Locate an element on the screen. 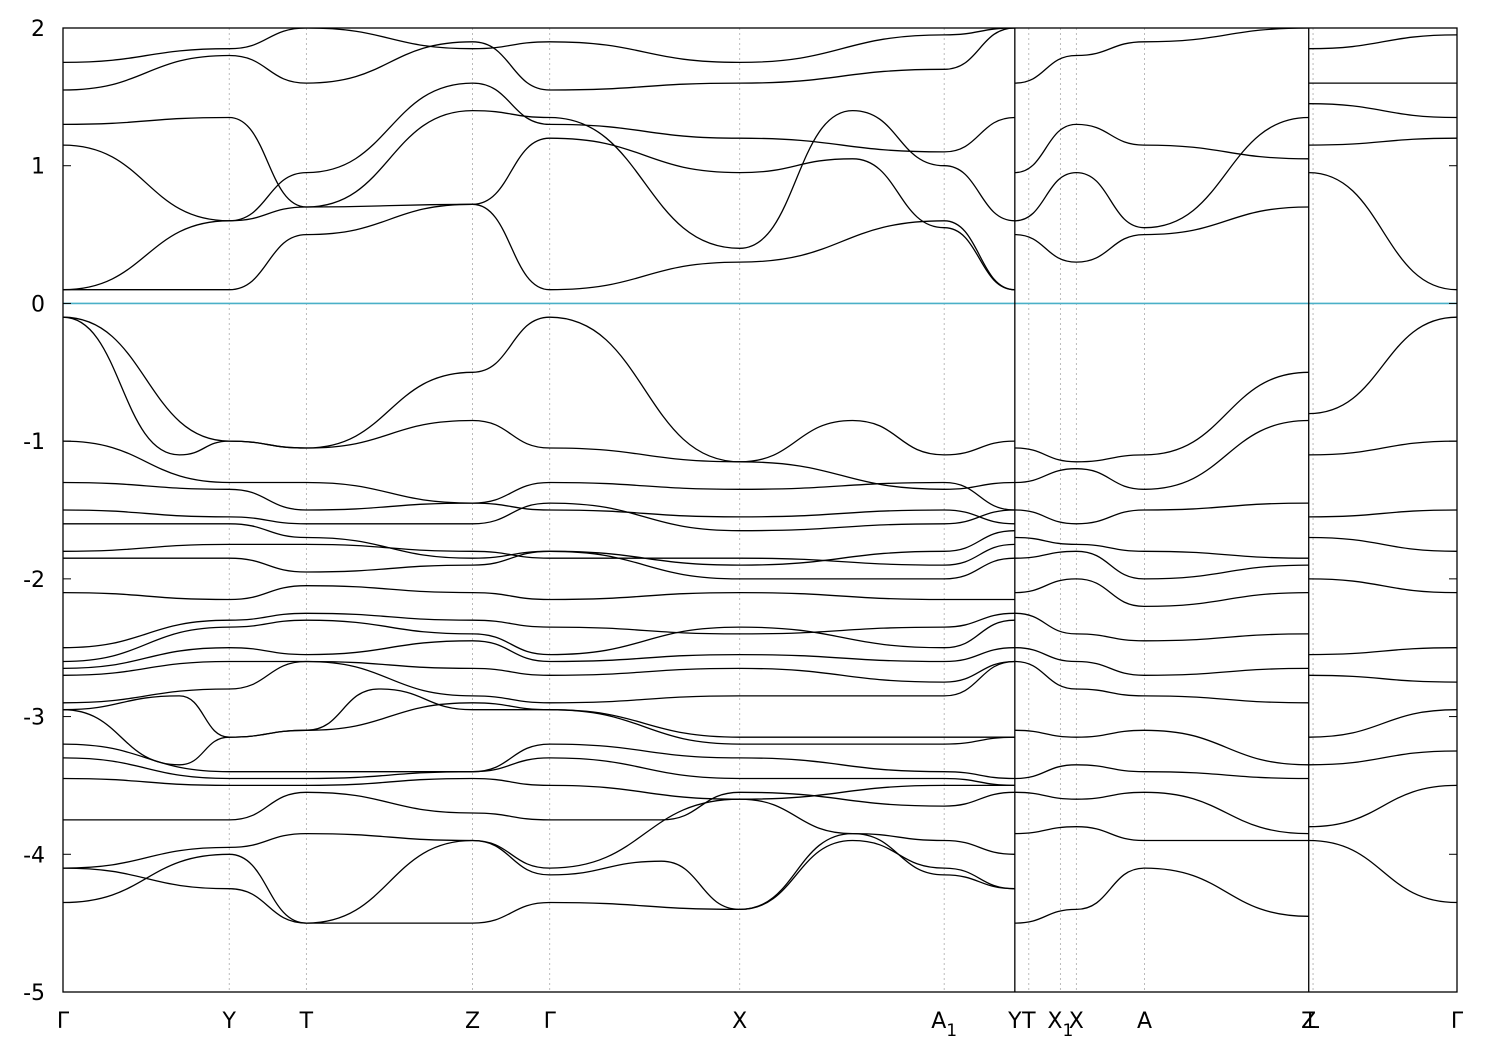  y-tick-label: 2 is located at coordinates (38, 29).